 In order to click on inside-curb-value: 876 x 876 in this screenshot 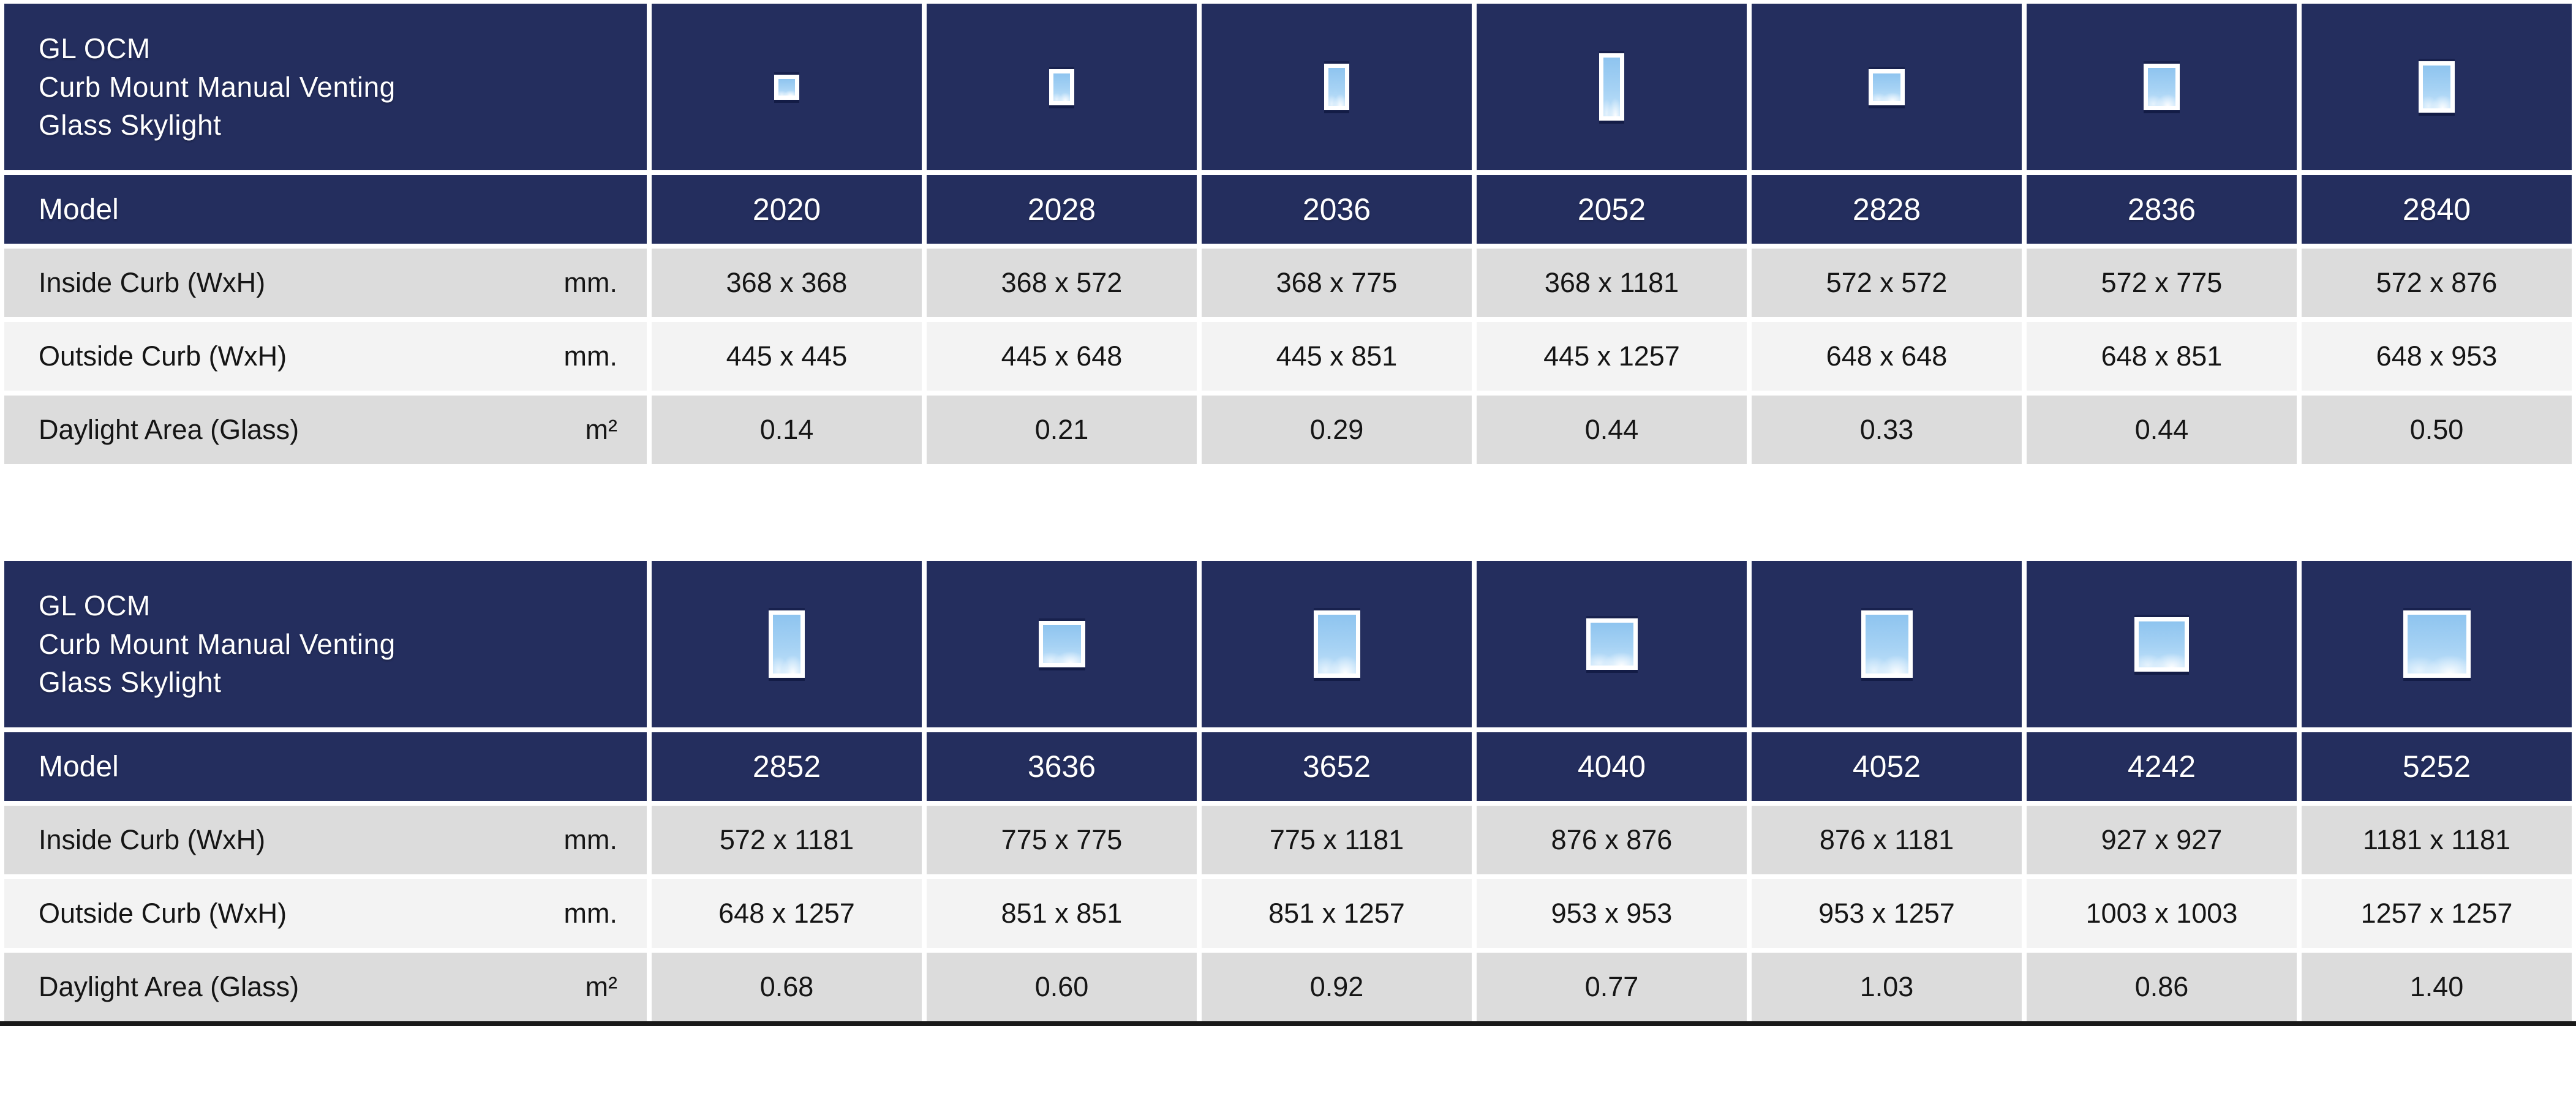, I will do `click(1612, 840)`.